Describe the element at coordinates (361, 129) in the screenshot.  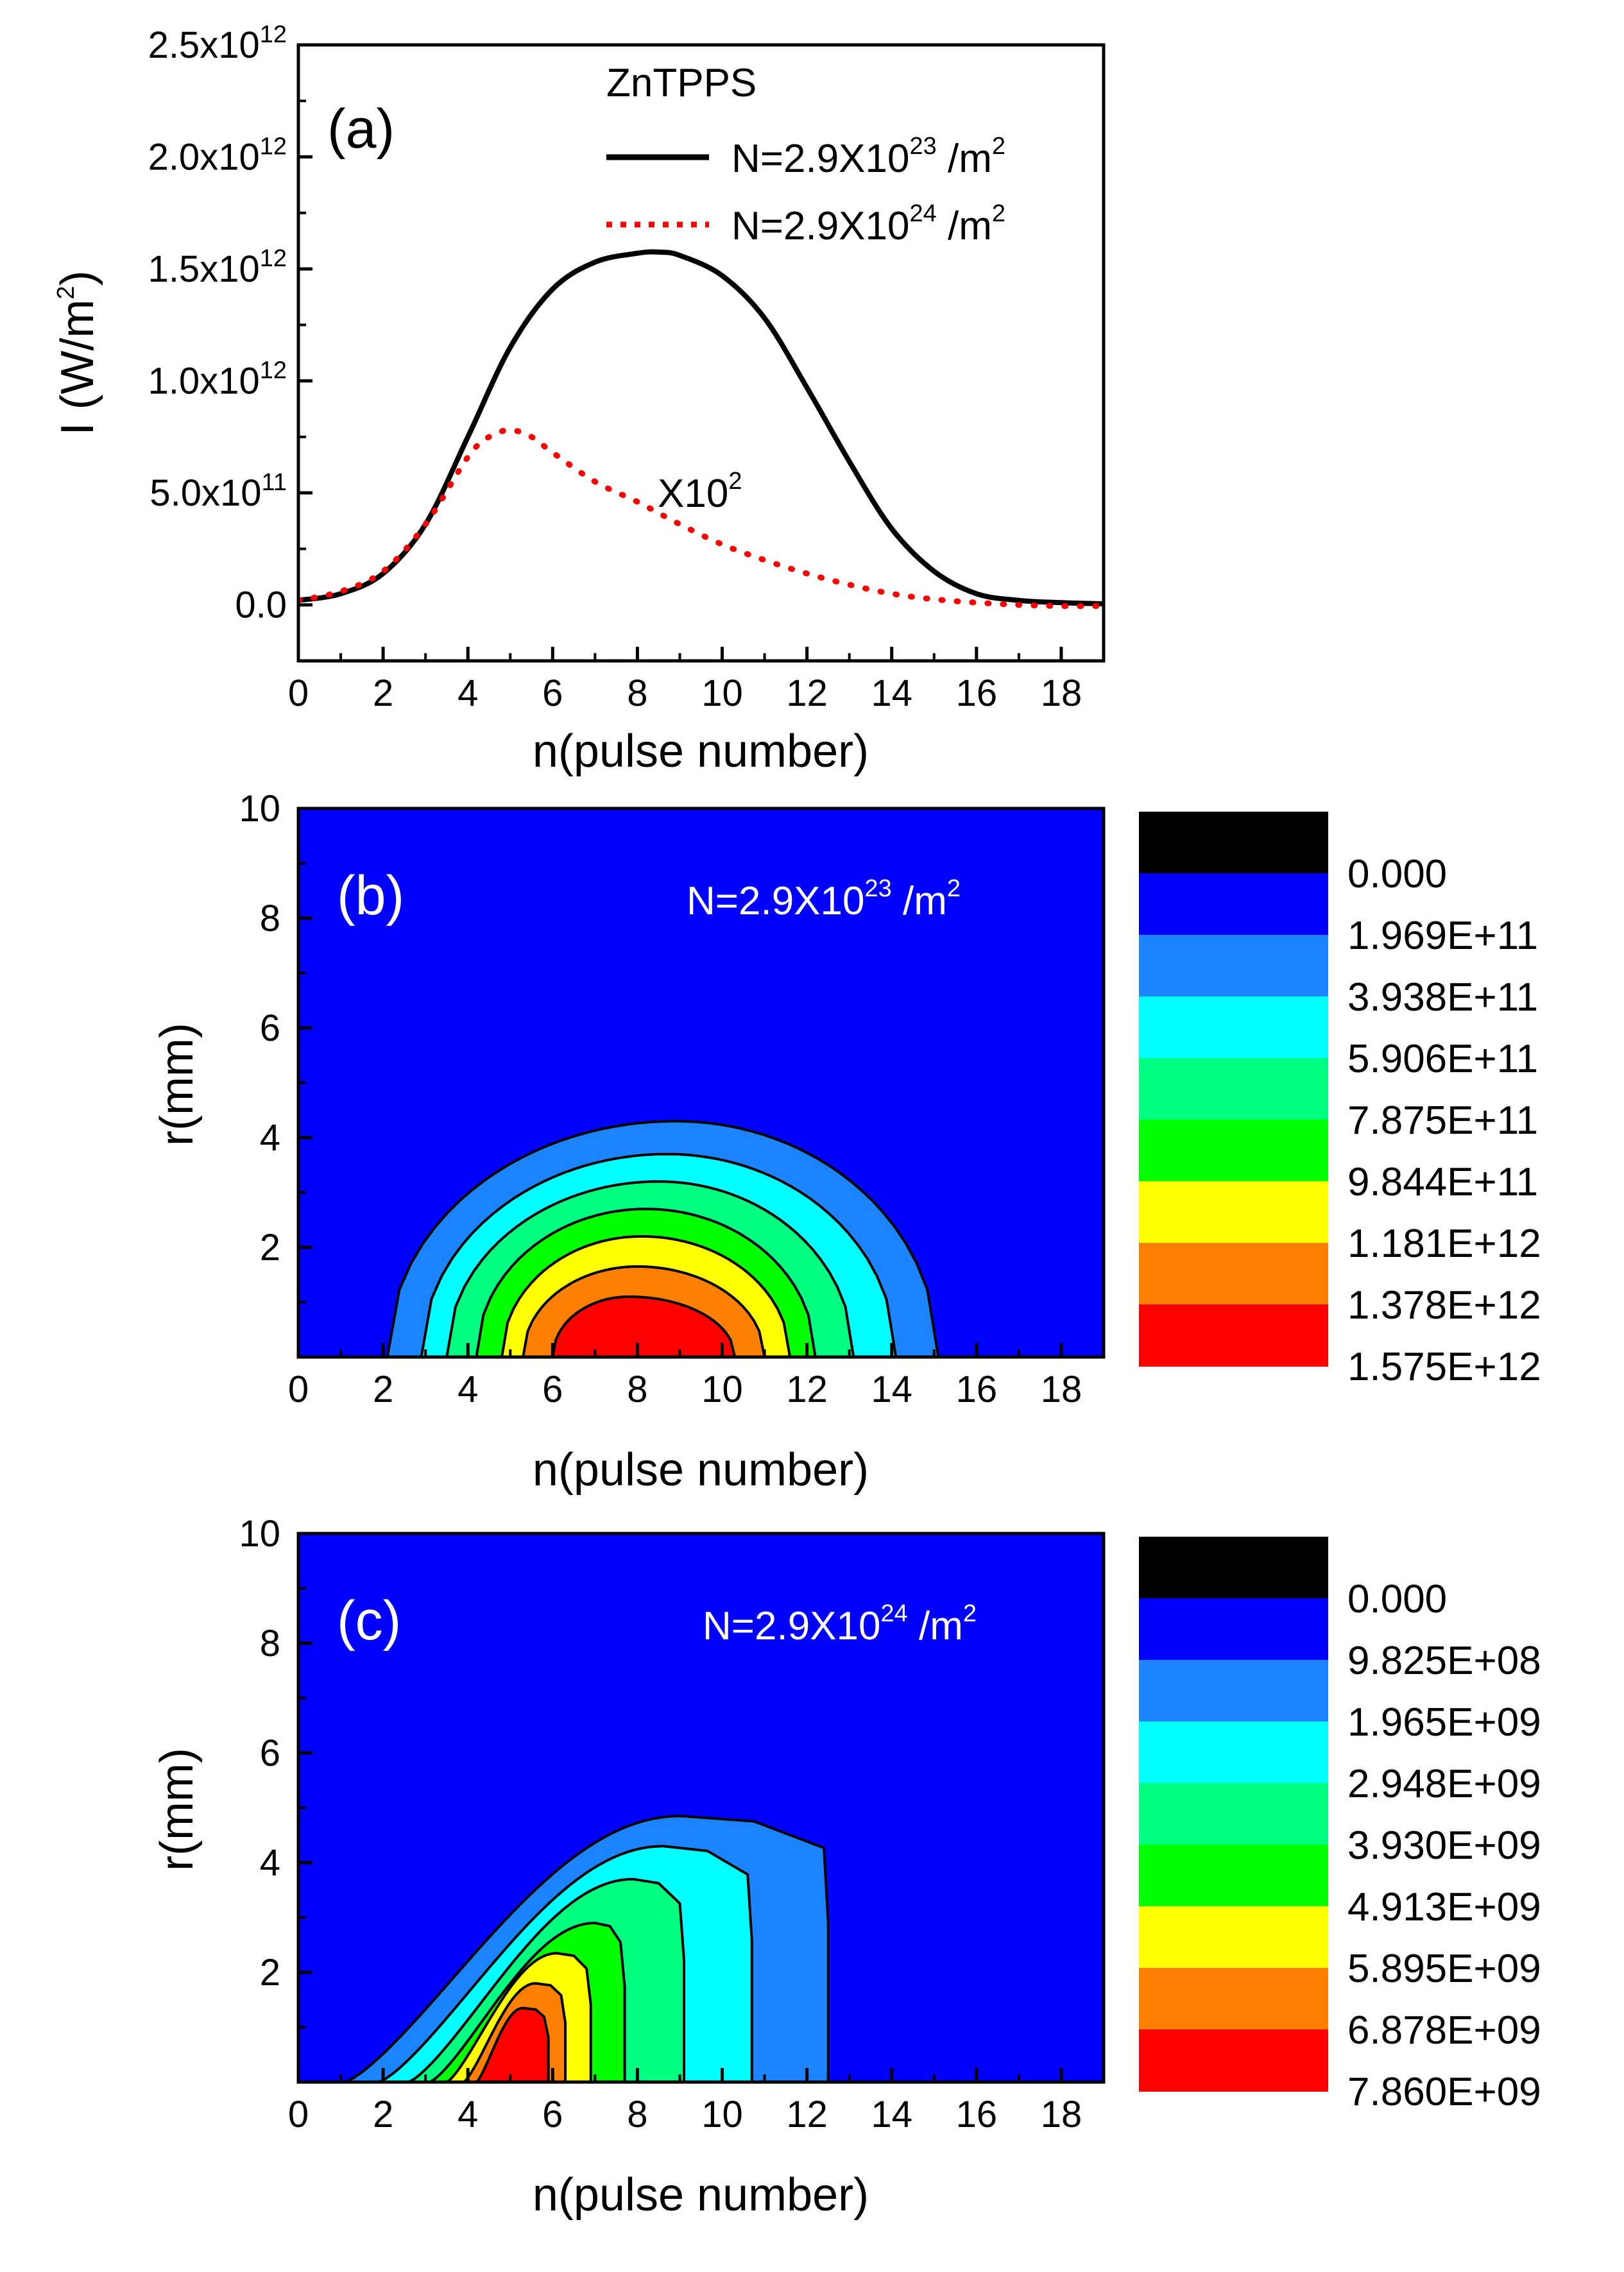
I see `panel-label-a: (a)` at that location.